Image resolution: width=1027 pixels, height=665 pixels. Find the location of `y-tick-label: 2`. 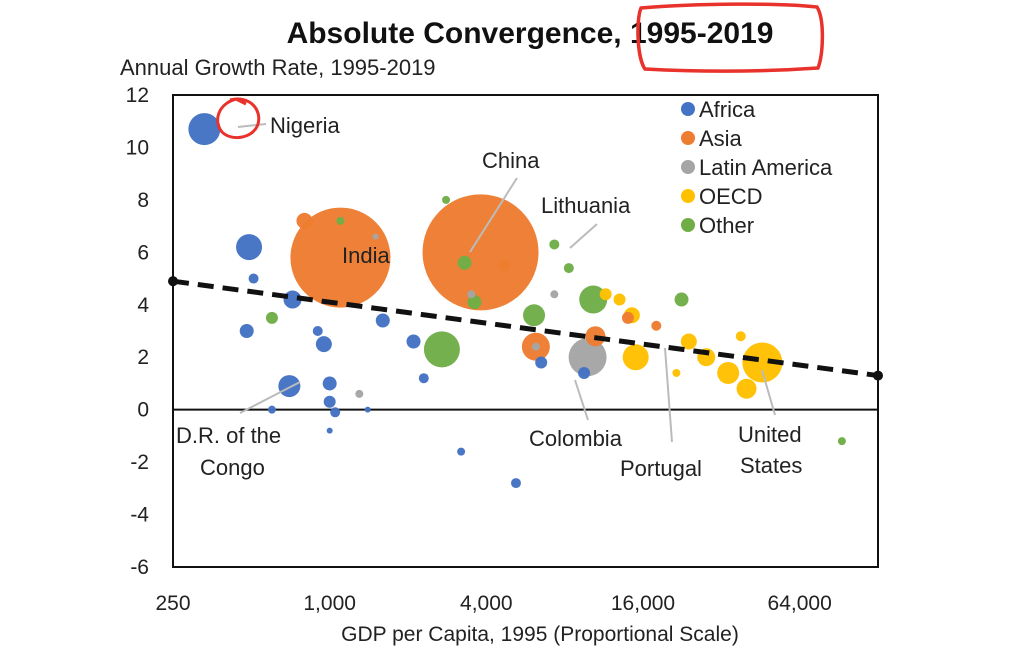

y-tick-label: 2 is located at coordinates (143, 357).